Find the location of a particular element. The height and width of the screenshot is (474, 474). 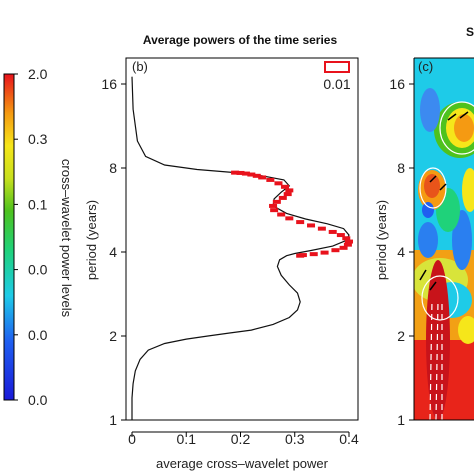

x-tick-label: 0 is located at coordinates (132, 439).